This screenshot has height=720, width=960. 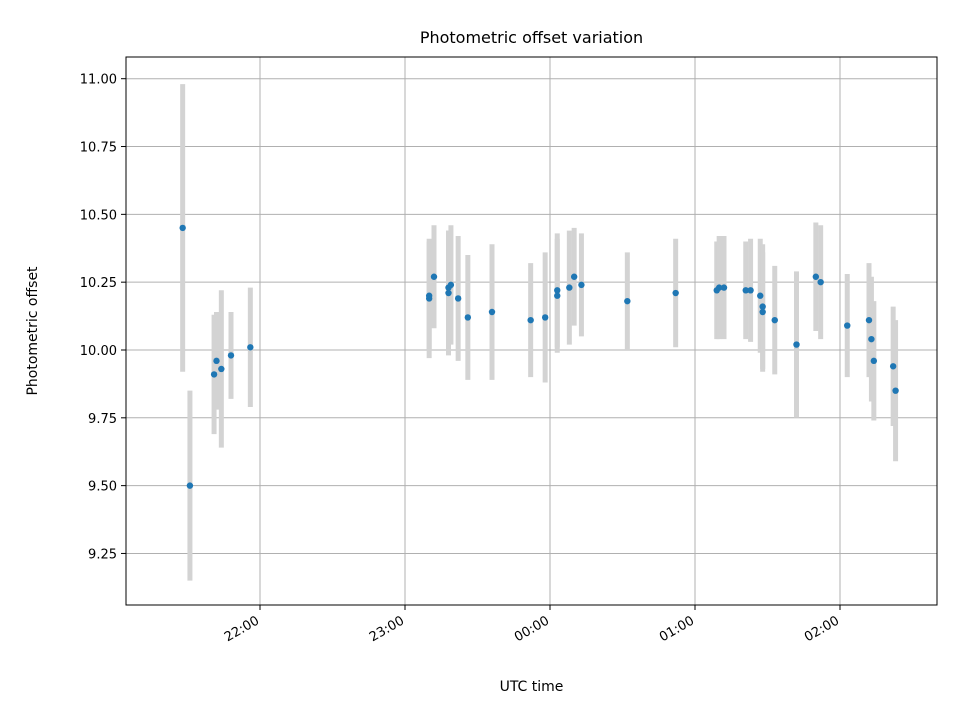 What do you see at coordinates (98, 351) in the screenshot?
I see `y-tick-label: 10.00` at bounding box center [98, 351].